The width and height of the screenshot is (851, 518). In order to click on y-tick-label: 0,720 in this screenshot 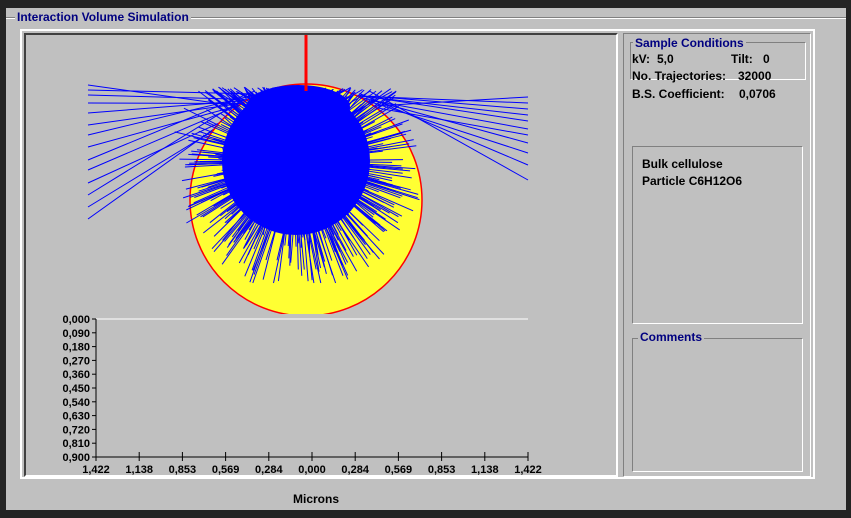, I will do `click(76, 430)`.